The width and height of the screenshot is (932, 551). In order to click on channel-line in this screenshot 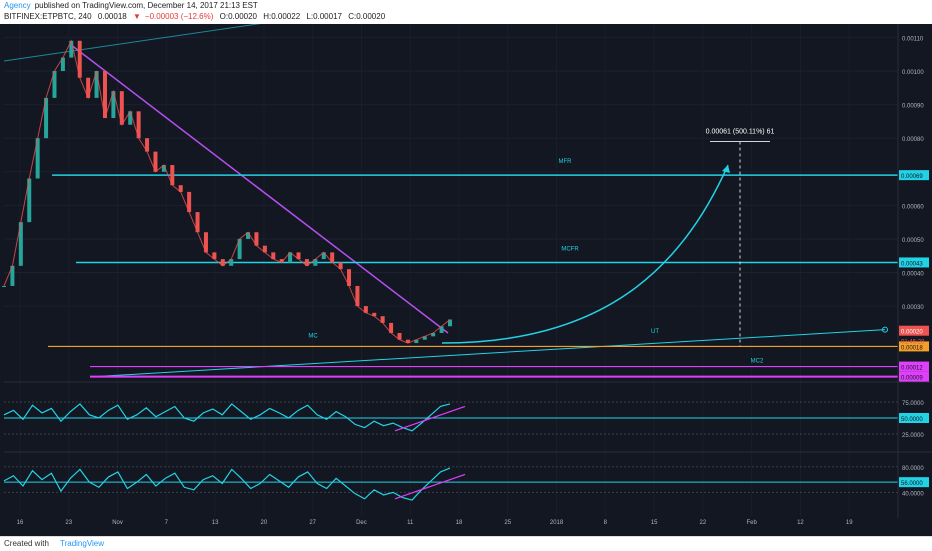, I will do `click(132, 43)`.